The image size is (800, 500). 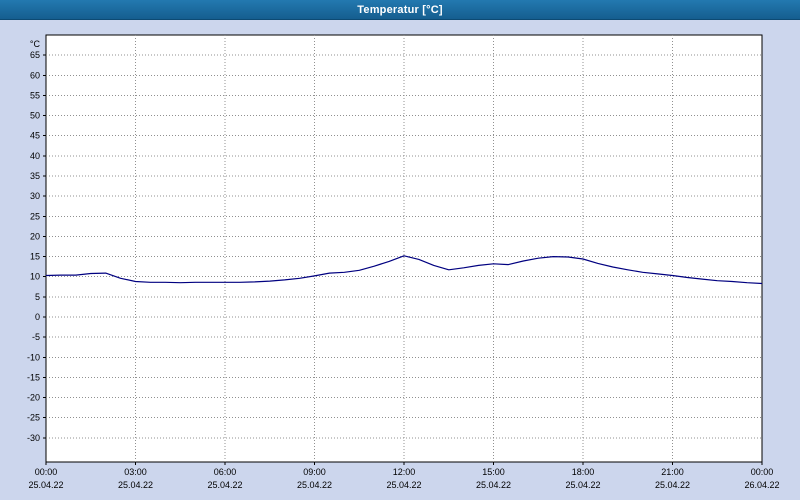 What do you see at coordinates (35, 44) in the screenshot?
I see `y-axis-unit-label: °C` at bounding box center [35, 44].